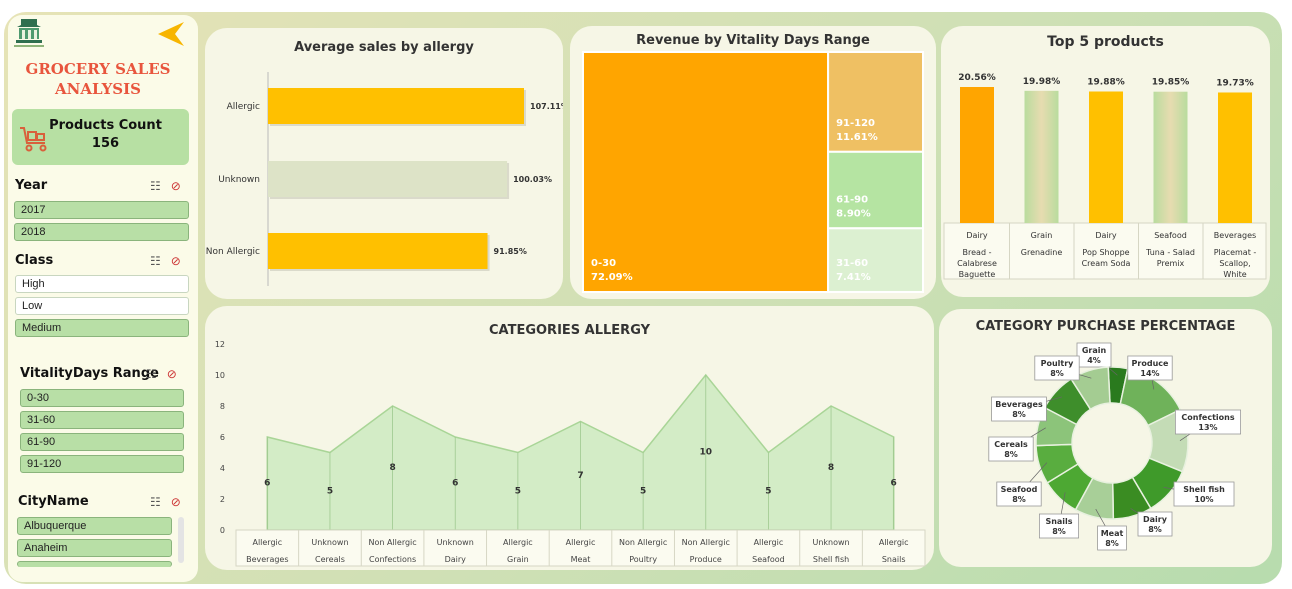 The width and height of the screenshot is (1292, 589). Describe the element at coordinates (1149, 373) in the screenshot. I see `slice-value: 14%` at that location.